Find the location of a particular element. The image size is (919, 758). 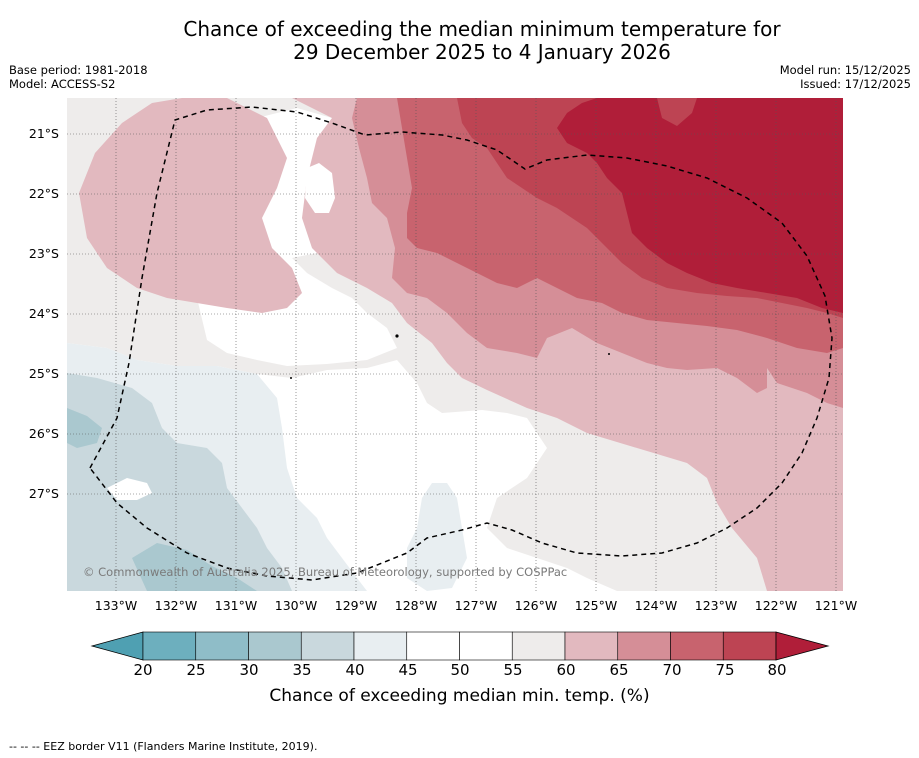

lon-label-125w: 125°W is located at coordinates (596, 605).